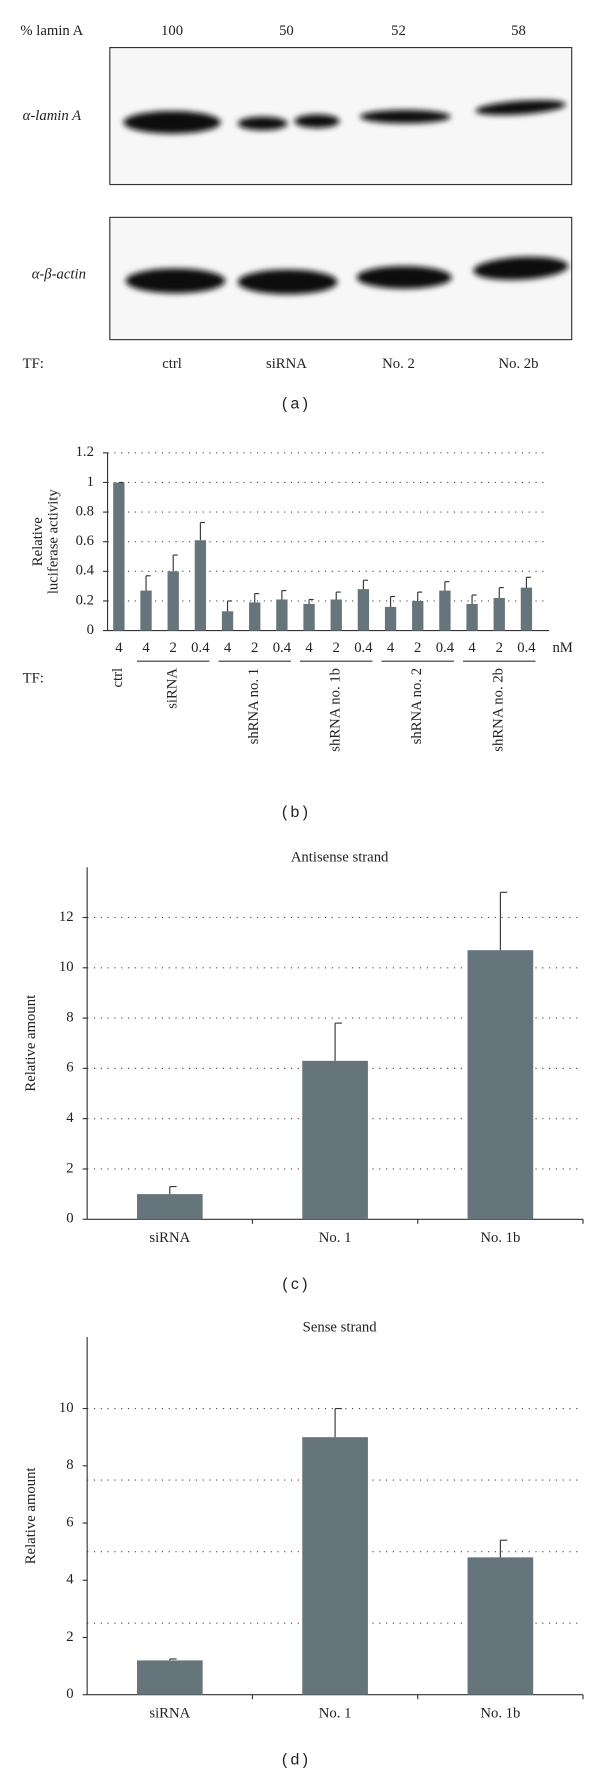  I want to click on group-label: shRNA no. 2b, so click(499, 710).